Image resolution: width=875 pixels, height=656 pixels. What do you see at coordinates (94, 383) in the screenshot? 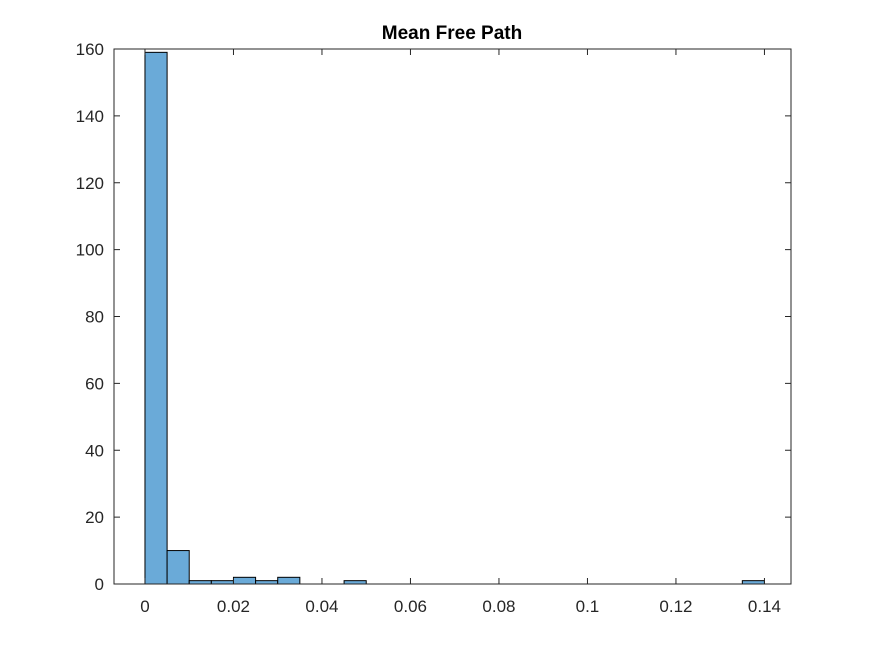
I see `y-tick-label: 60` at bounding box center [94, 383].